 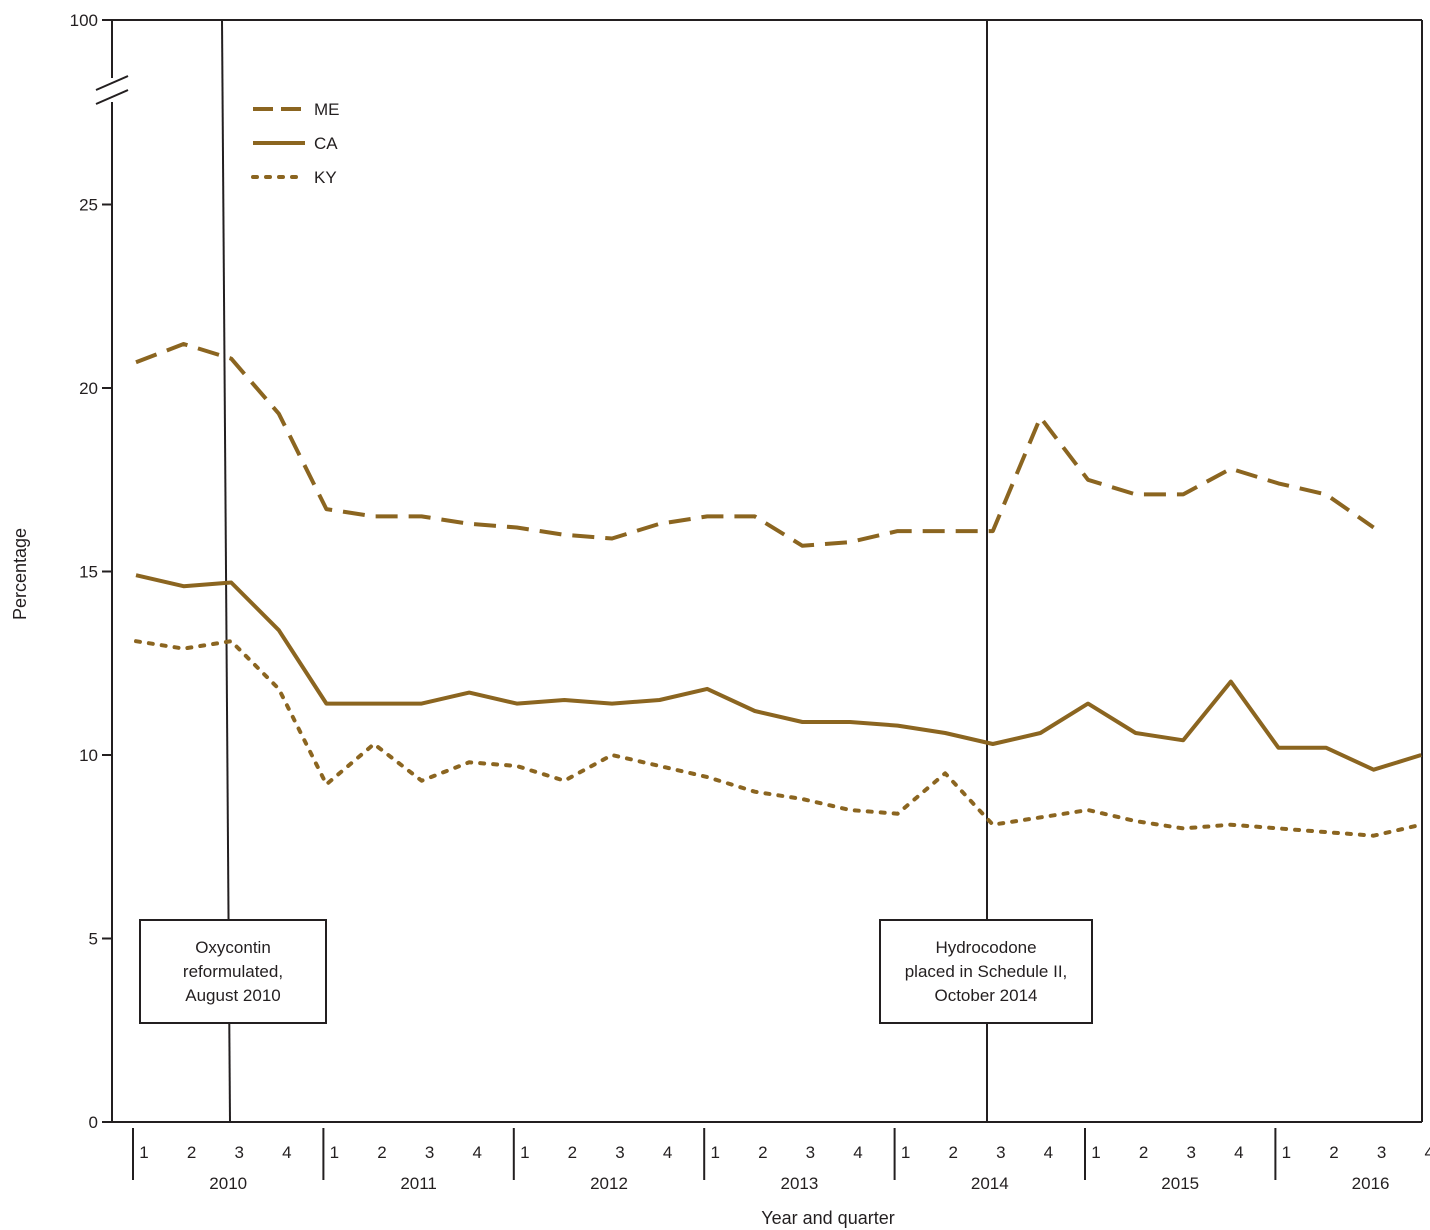 What do you see at coordinates (990, 1183) in the screenshot?
I see `year-label: 2014` at bounding box center [990, 1183].